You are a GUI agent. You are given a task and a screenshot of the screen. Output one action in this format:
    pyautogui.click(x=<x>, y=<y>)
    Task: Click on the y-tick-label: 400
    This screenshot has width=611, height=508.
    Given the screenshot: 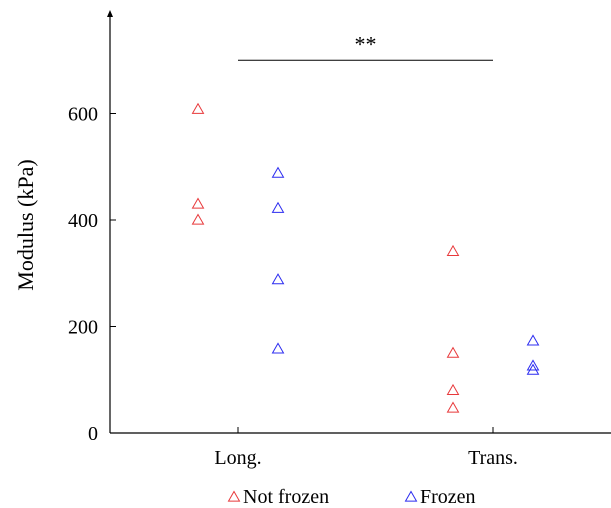 What is the action you would take?
    pyautogui.click(x=83, y=221)
    